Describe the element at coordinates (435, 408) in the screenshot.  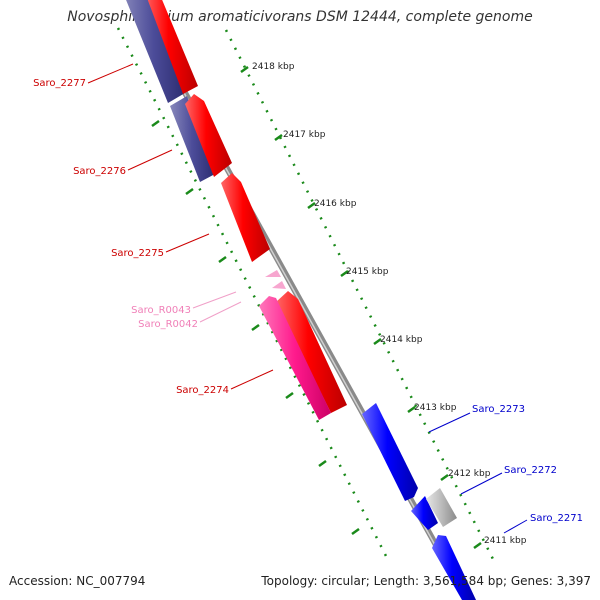
I see `ruler-label-2413: 2413 kbp` at that location.